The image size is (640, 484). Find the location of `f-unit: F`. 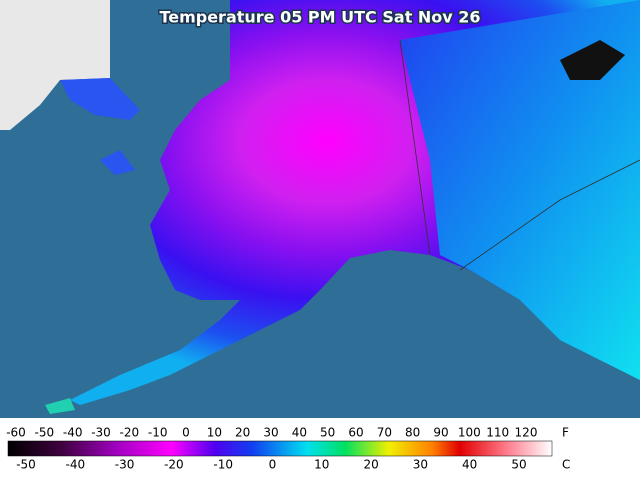

f-unit: F is located at coordinates (565, 433).